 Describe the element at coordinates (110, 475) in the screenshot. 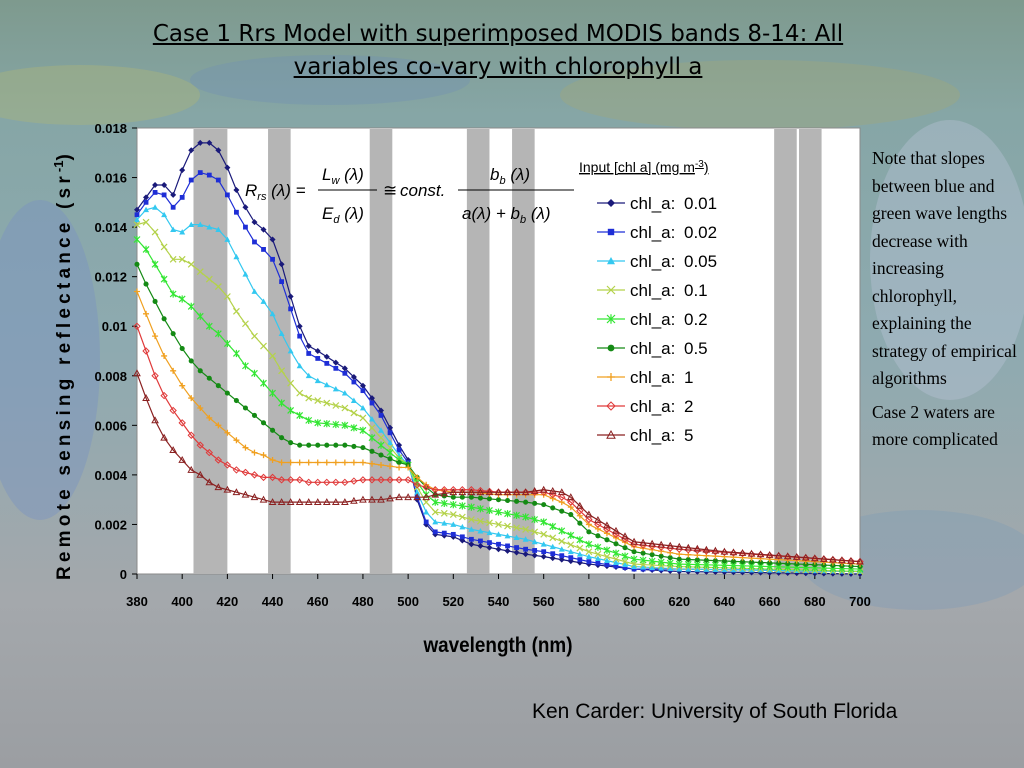

I see `y-tick-label: 0.004` at that location.